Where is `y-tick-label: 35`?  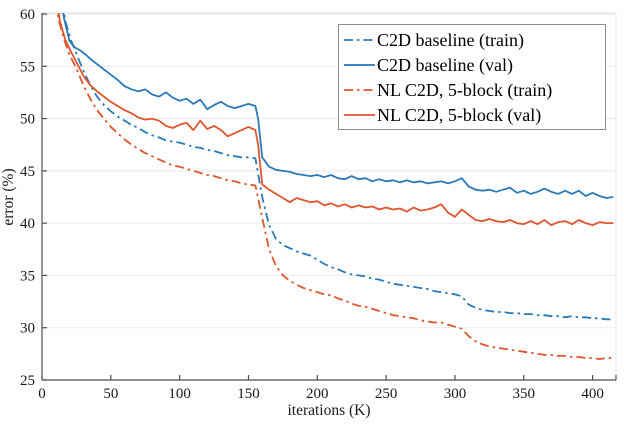 y-tick-label: 35 is located at coordinates (27, 276).